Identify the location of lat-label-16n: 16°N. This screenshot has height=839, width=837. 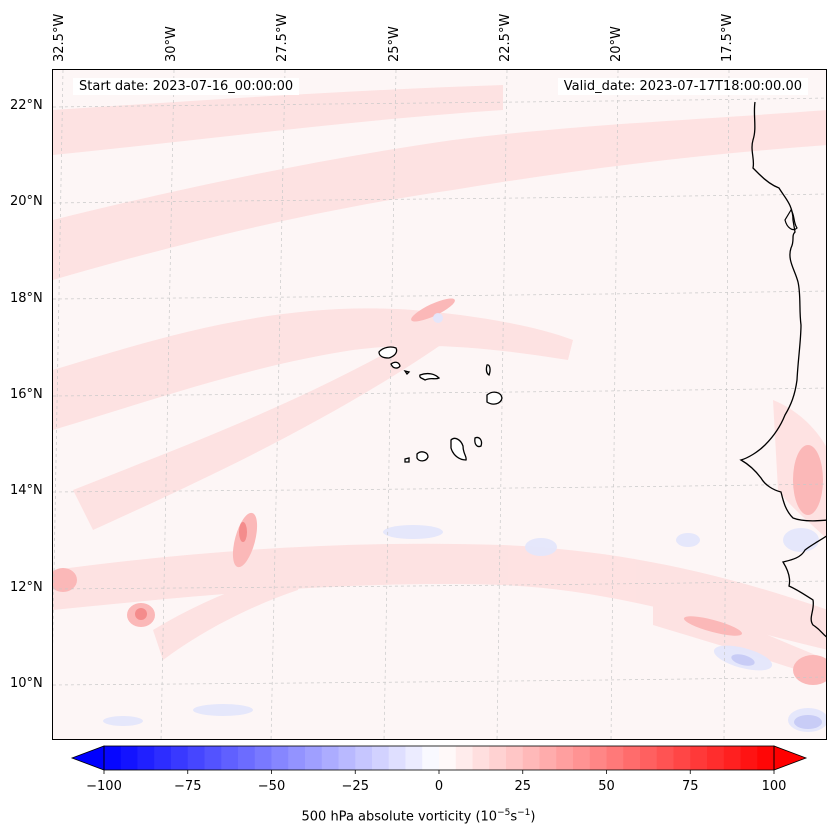
(26, 394).